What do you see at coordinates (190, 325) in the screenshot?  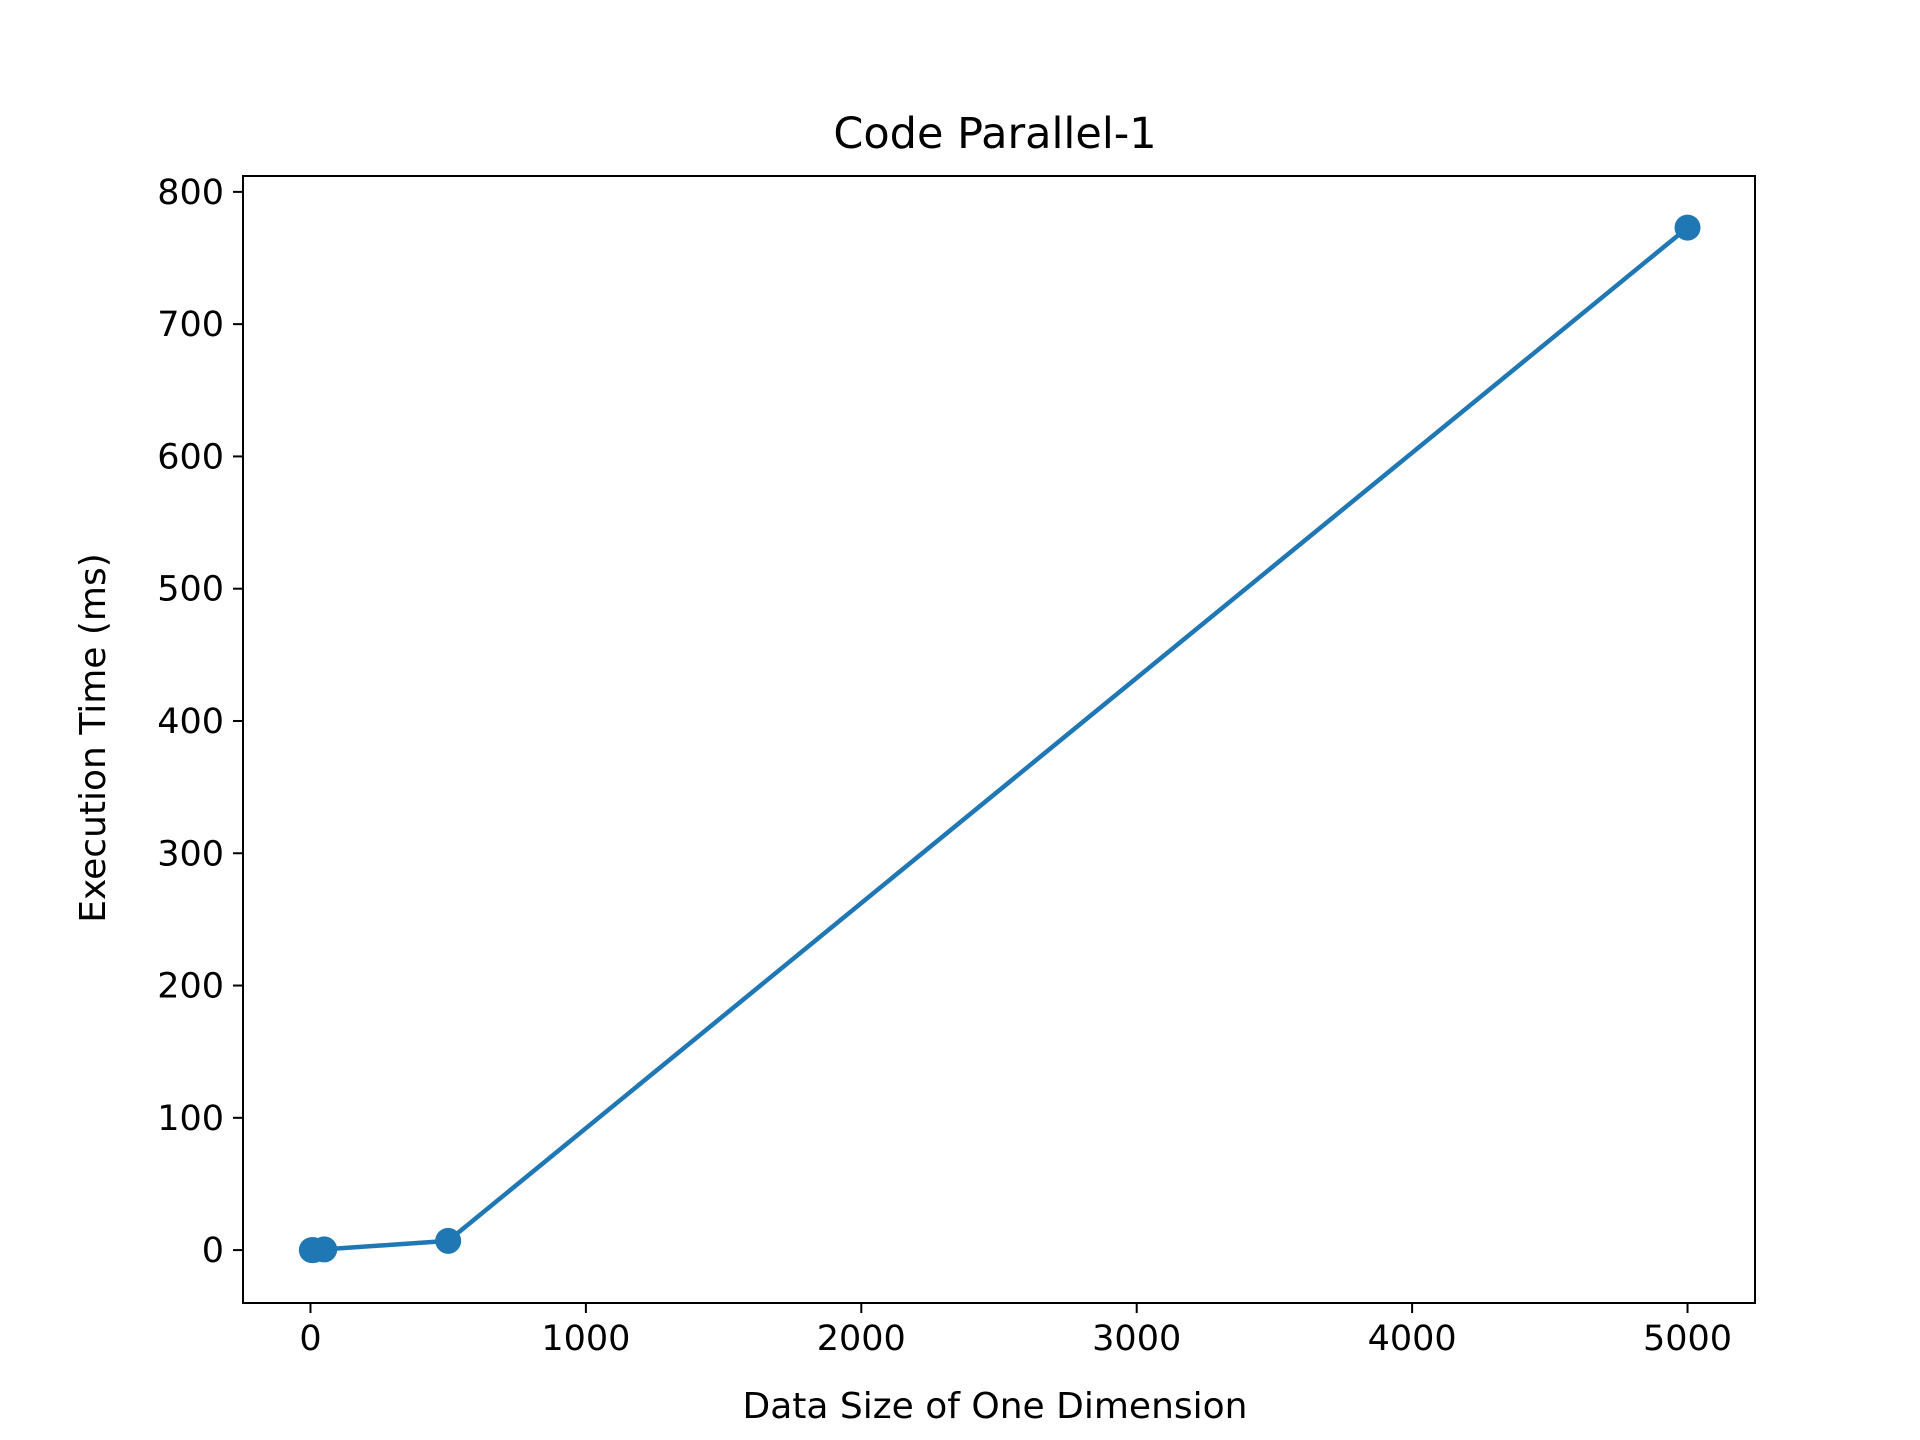 I see `y-tick-label: 700` at bounding box center [190, 325].